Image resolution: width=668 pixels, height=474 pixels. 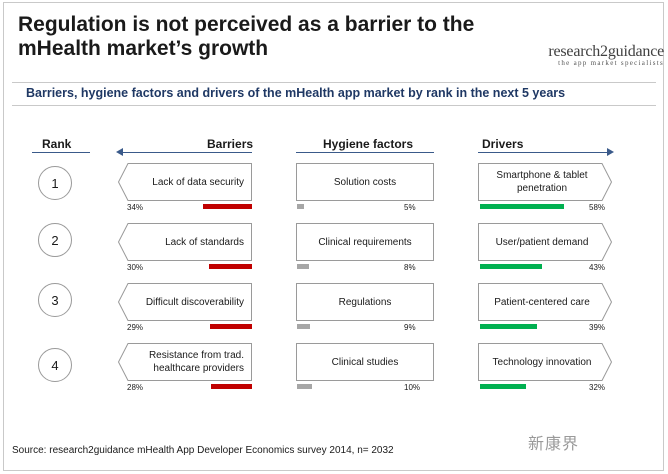 What do you see at coordinates (55, 365) in the screenshot?
I see `rank-circle: 4` at bounding box center [55, 365].